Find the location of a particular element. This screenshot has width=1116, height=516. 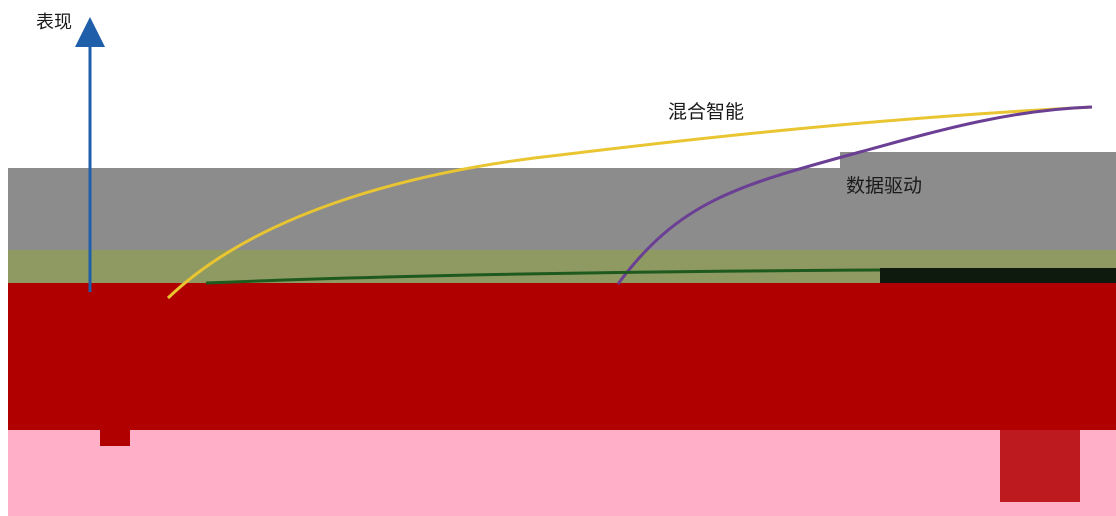

curve-data-driven is located at coordinates (854, 195).